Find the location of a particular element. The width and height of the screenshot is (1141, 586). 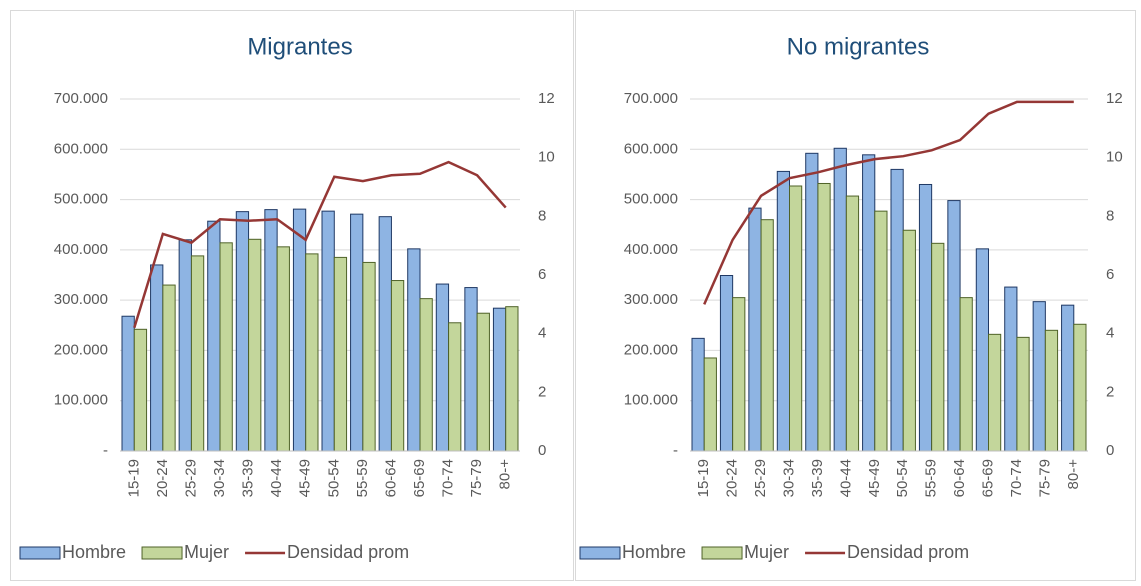

y2-tick-label: 0 is located at coordinates (542, 450).